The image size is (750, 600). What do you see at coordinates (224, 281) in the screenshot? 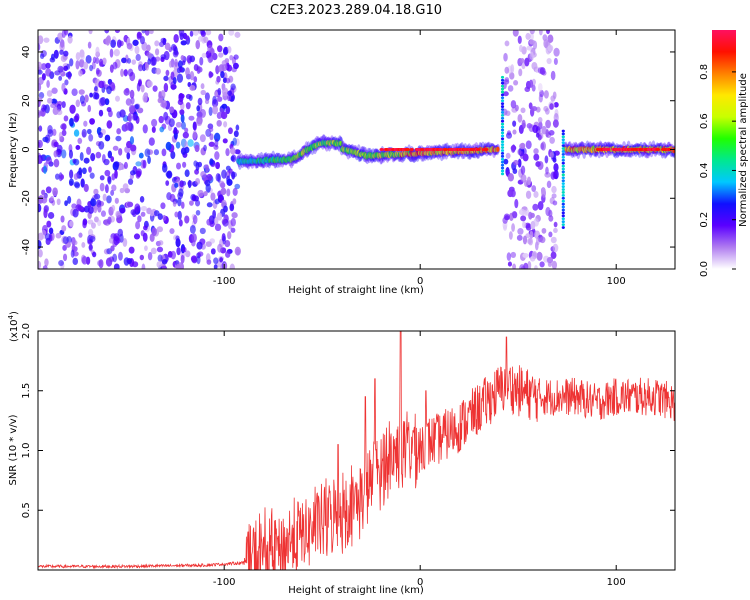
I see `spectrogram-x-tick-label: -100` at bounding box center [224, 281].